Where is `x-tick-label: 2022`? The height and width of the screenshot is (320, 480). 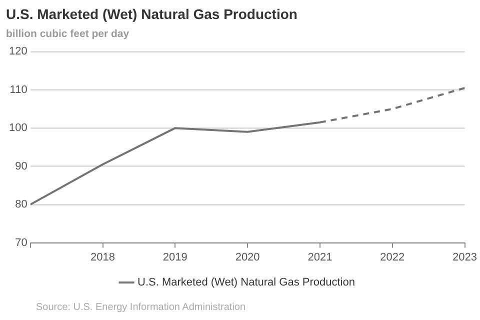 x-tick-label: 2022 is located at coordinates (392, 257).